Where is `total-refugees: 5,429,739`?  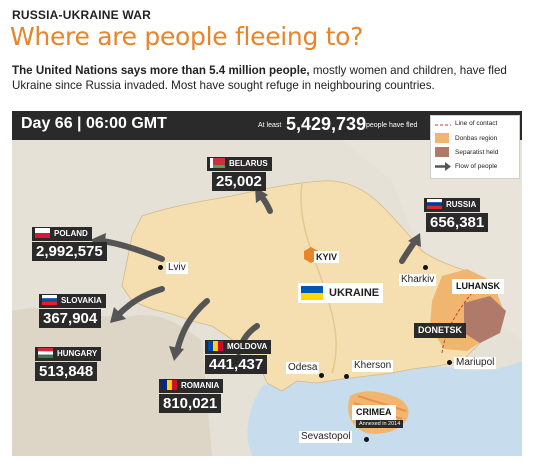
total-refugees: 5,429,739 is located at coordinates (326, 124).